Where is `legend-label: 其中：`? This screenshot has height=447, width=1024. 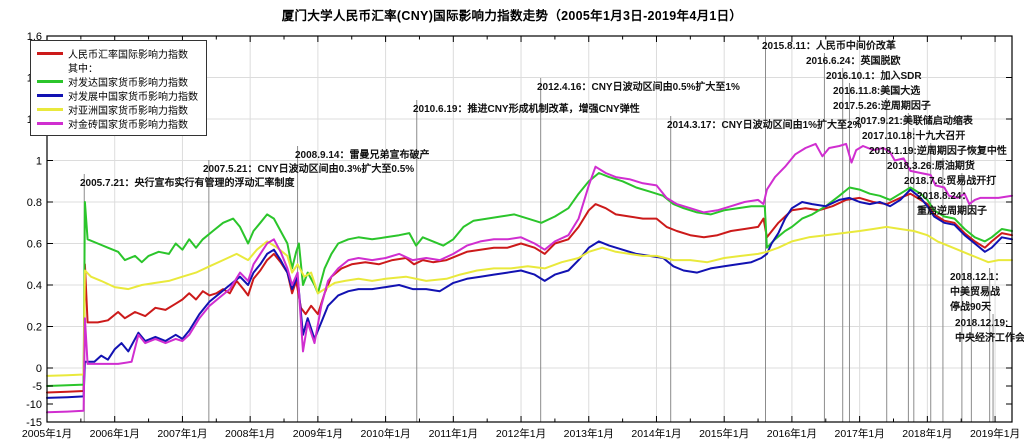 legend-label: 其中： is located at coordinates (83, 69).